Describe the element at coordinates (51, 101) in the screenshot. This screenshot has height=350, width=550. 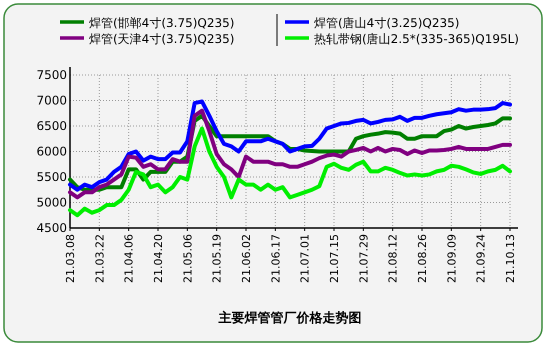
I see `y-tick-label: 7000` at that location.